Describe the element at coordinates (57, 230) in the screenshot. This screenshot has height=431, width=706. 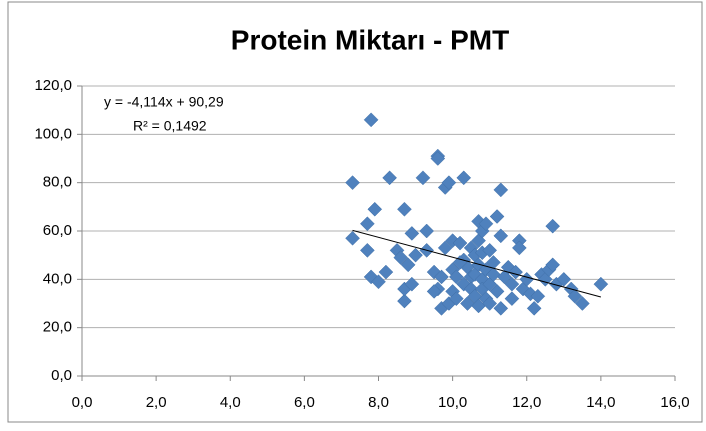
I see `y-tick-label: 60,0` at that location.